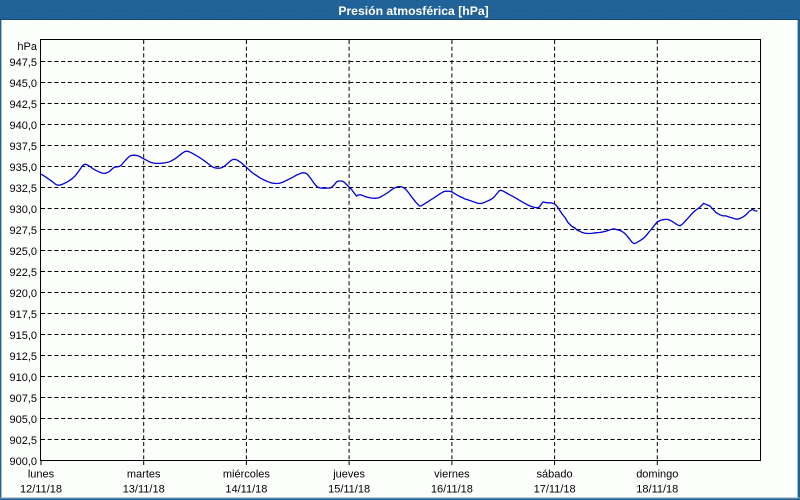 This screenshot has height=500, width=800. I want to click on svg-text: 935,0, so click(23, 168).